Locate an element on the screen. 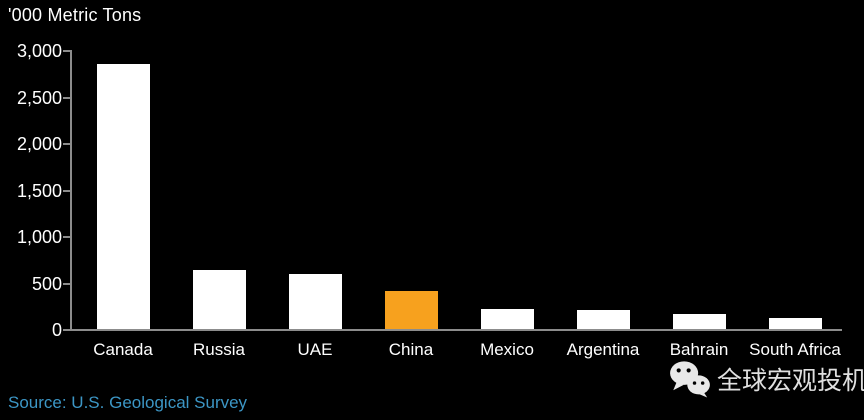 The height and width of the screenshot is (420, 864). x-category-label: UAE is located at coordinates (315, 349).